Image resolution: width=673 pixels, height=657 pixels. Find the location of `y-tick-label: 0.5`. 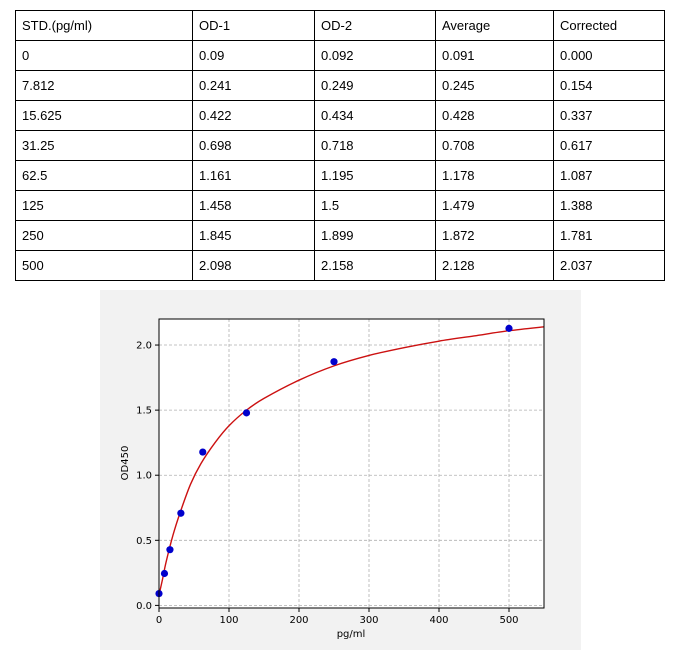

y-tick-label: 0.5 is located at coordinates (144, 541).